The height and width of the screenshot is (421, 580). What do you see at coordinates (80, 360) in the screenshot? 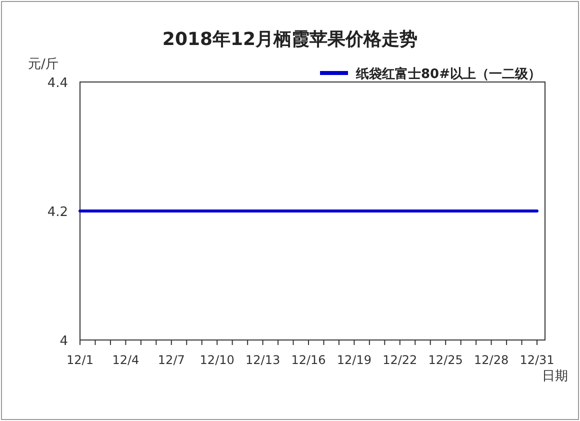
I see `x-tick-label: 12/1` at bounding box center [80, 360].